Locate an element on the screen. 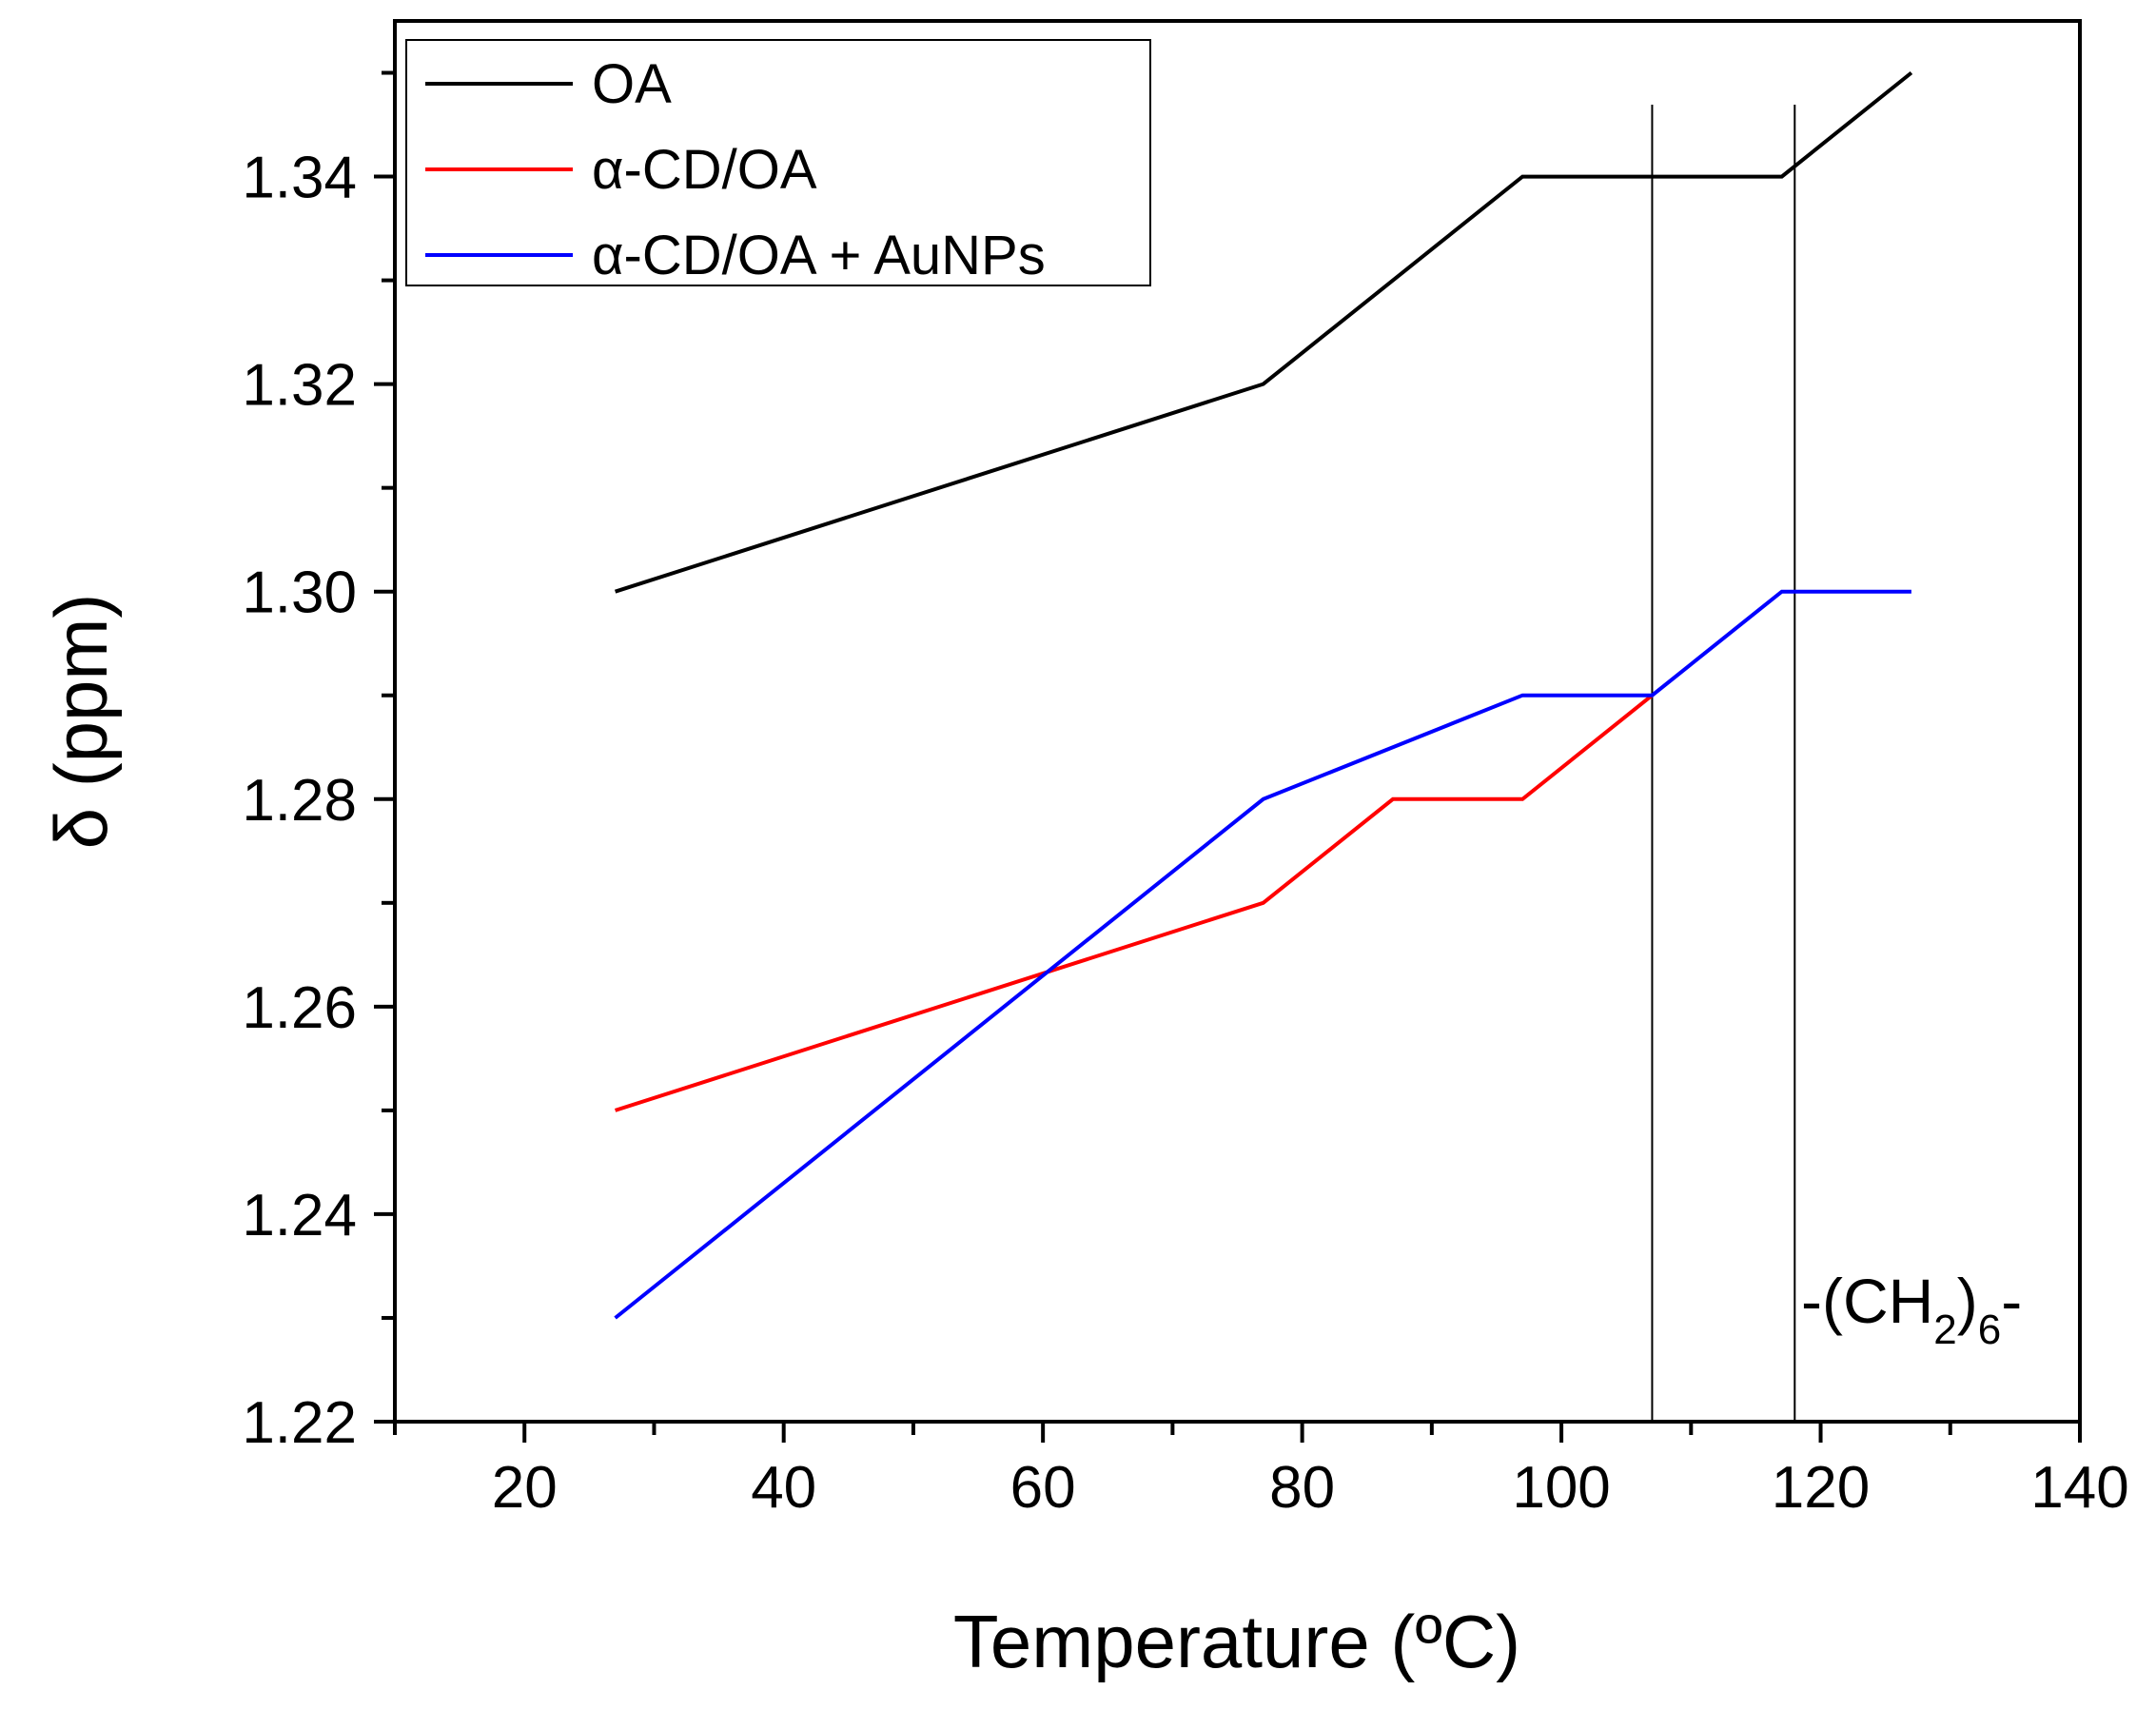 The image size is (2156, 1710). legend: OA α-CD/OA α-CD/OA + AuNPs is located at coordinates (778, 162).